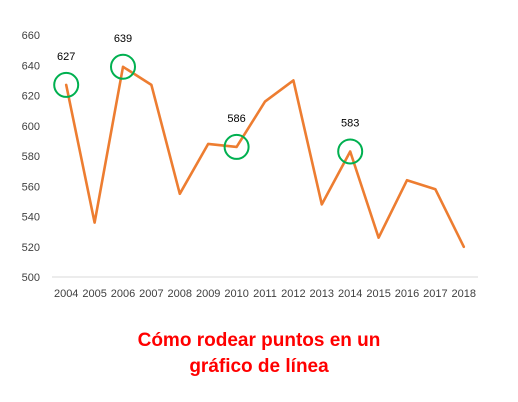  I want to click on y-tick-label: 620, so click(31, 97).